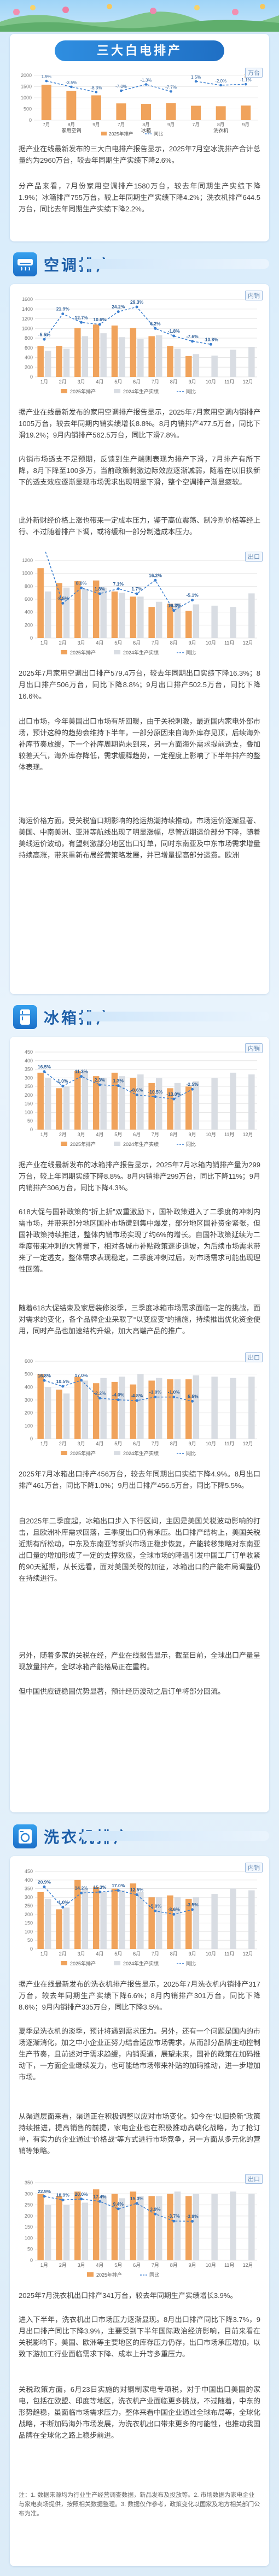  What do you see at coordinates (63, 2195) in the screenshot?
I see `wa2-yoy-label: 18.9%` at bounding box center [63, 2195].